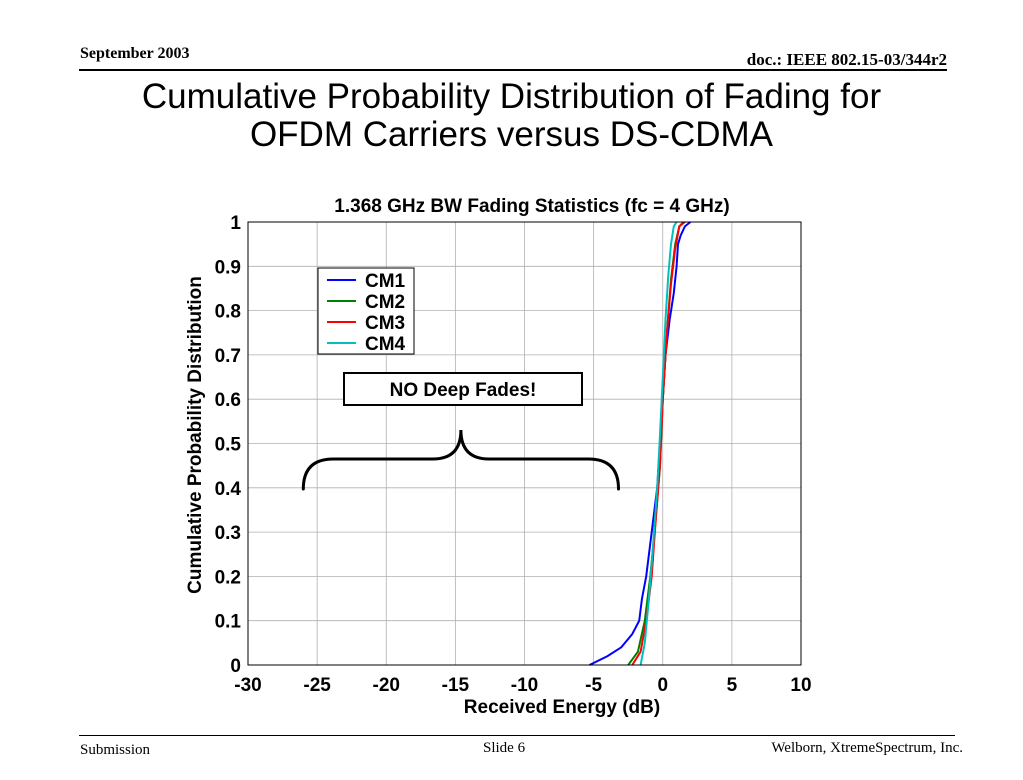 The image size is (1023, 780). Describe the element at coordinates (385, 302) in the screenshot. I see `legend-label-cm2: CM2` at that location.